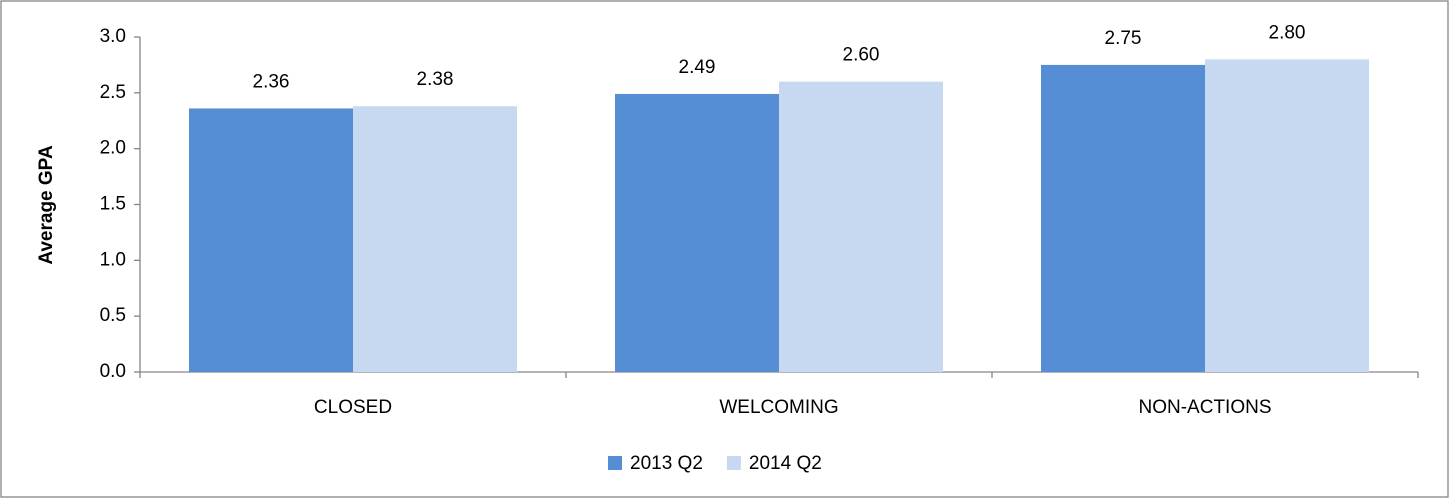 The width and height of the screenshot is (1450, 499). What do you see at coordinates (113, 259) in the screenshot?
I see `y-tick-label: 1.0` at bounding box center [113, 259].